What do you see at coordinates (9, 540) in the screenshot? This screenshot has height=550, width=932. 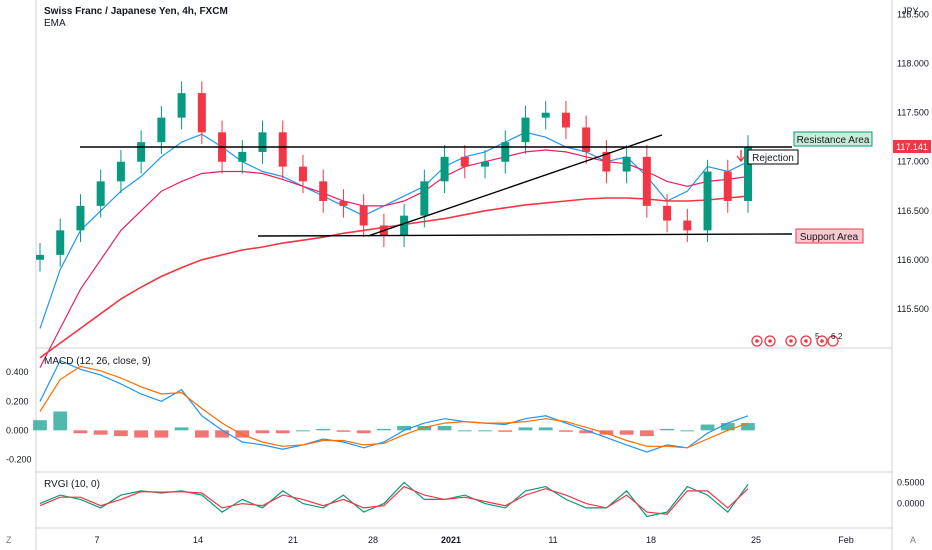 I see `zoom-icon: Z` at bounding box center [9, 540].